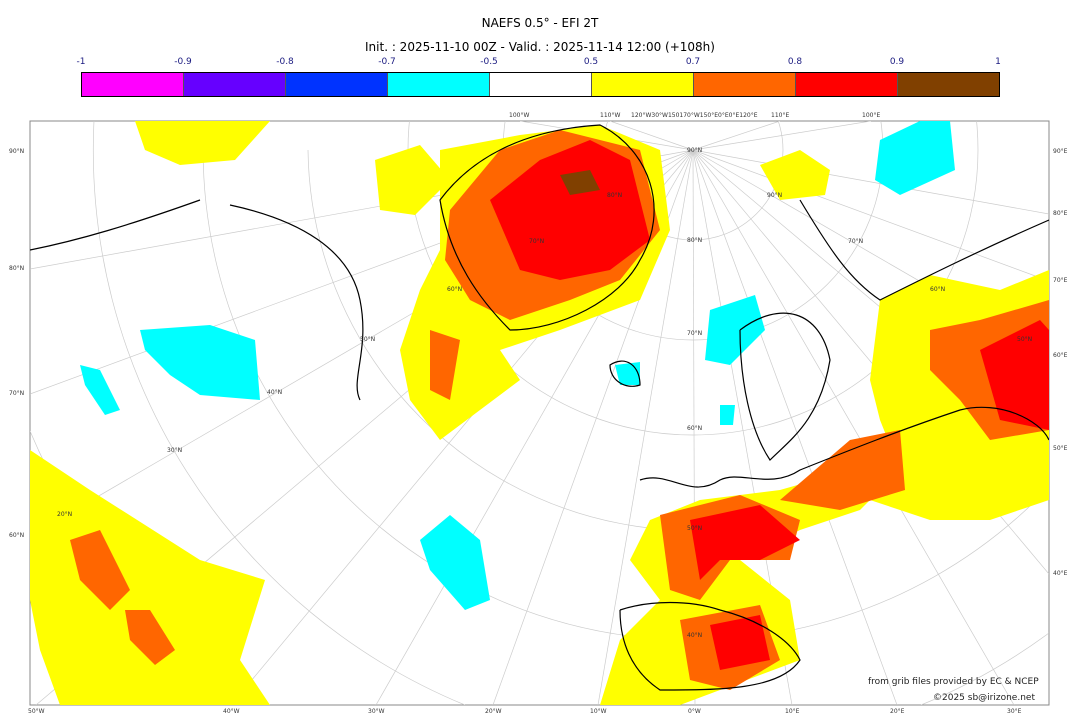 Image resolution: width=1080 pixels, height=718 pixels. Describe the element at coordinates (285, 62) in the screenshot. I see `colorbar-tick: -0.8` at that location.